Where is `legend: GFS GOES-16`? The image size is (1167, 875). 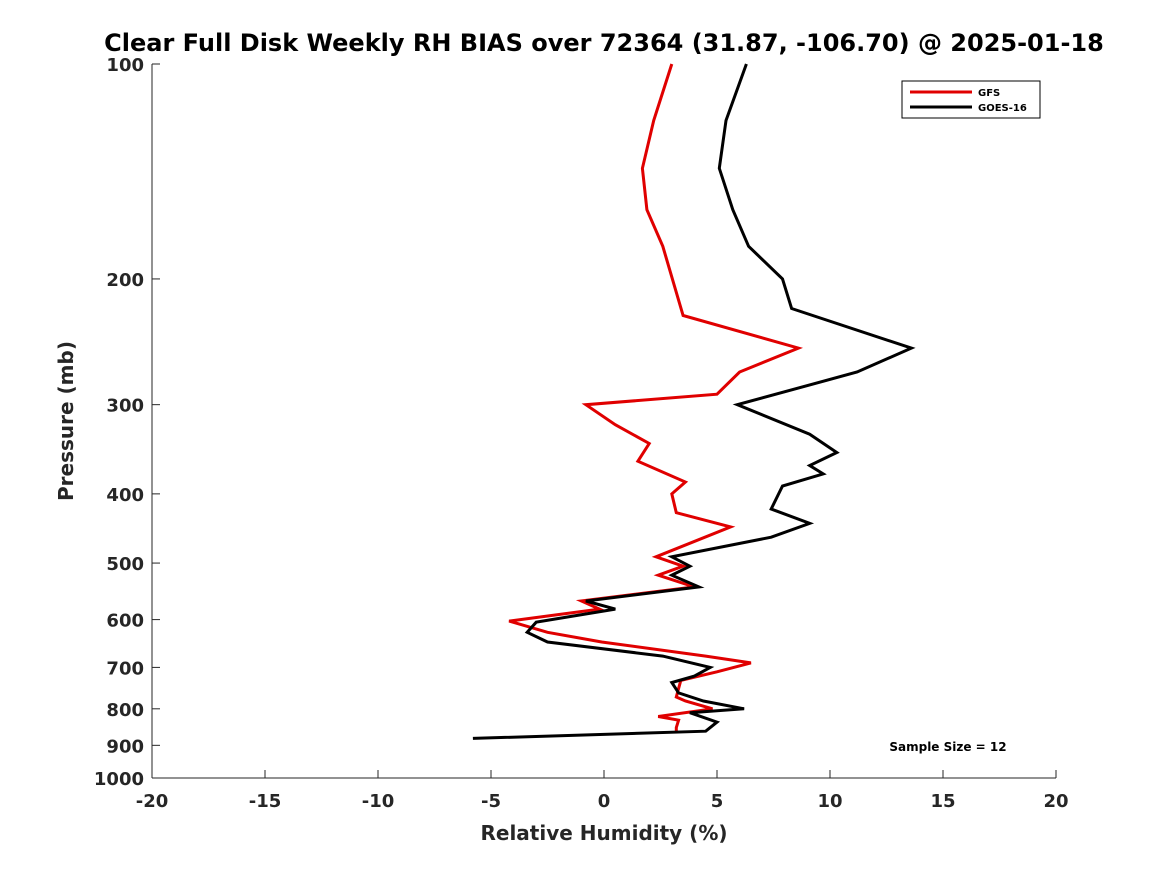 legend: GFS GOES-16 is located at coordinates (971, 99).